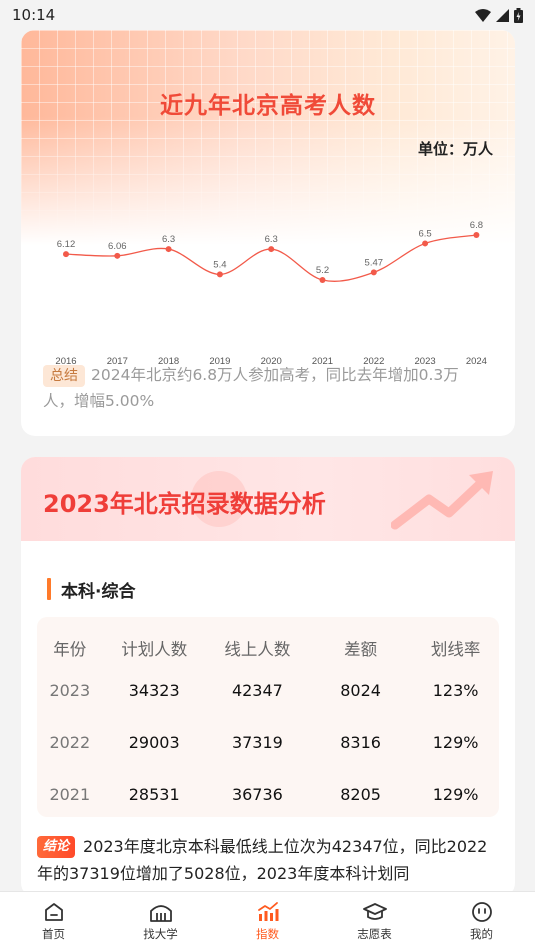 The width and height of the screenshot is (535, 951). I want to click on data-label: 6.12, so click(66, 244).